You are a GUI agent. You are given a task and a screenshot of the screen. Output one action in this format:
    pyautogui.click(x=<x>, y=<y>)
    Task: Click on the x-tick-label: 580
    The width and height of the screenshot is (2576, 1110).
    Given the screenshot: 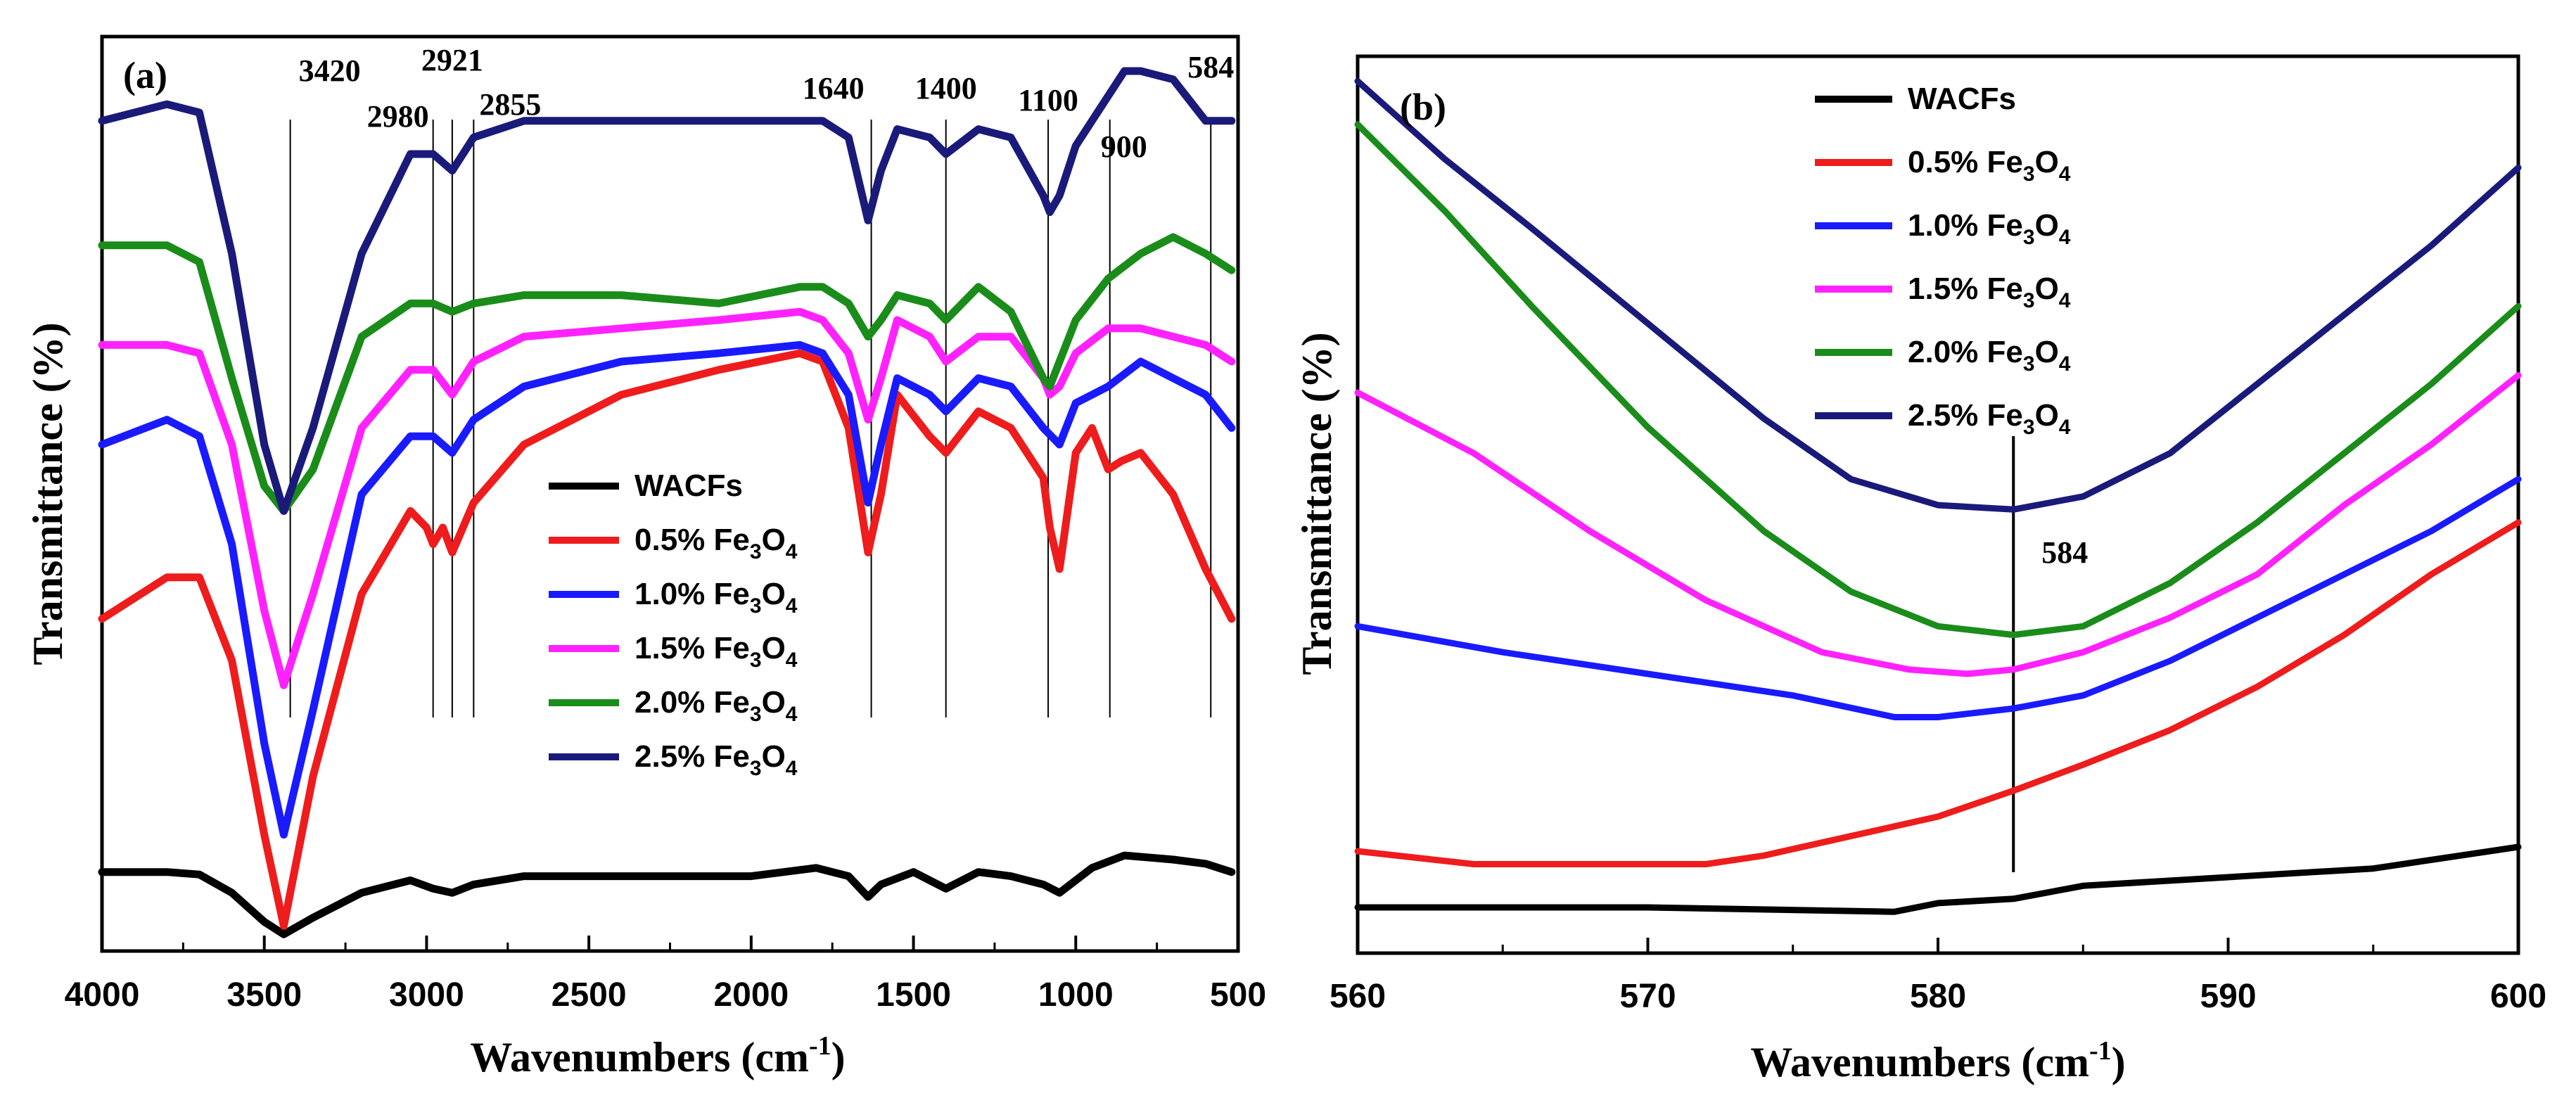 What is the action you would take?
    pyautogui.click(x=1938, y=996)
    